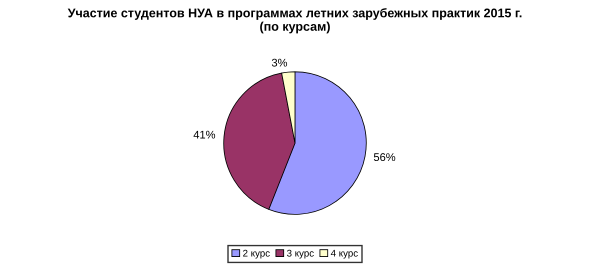 The width and height of the screenshot is (590, 270). I want to click on data-label: 3%, so click(280, 62).